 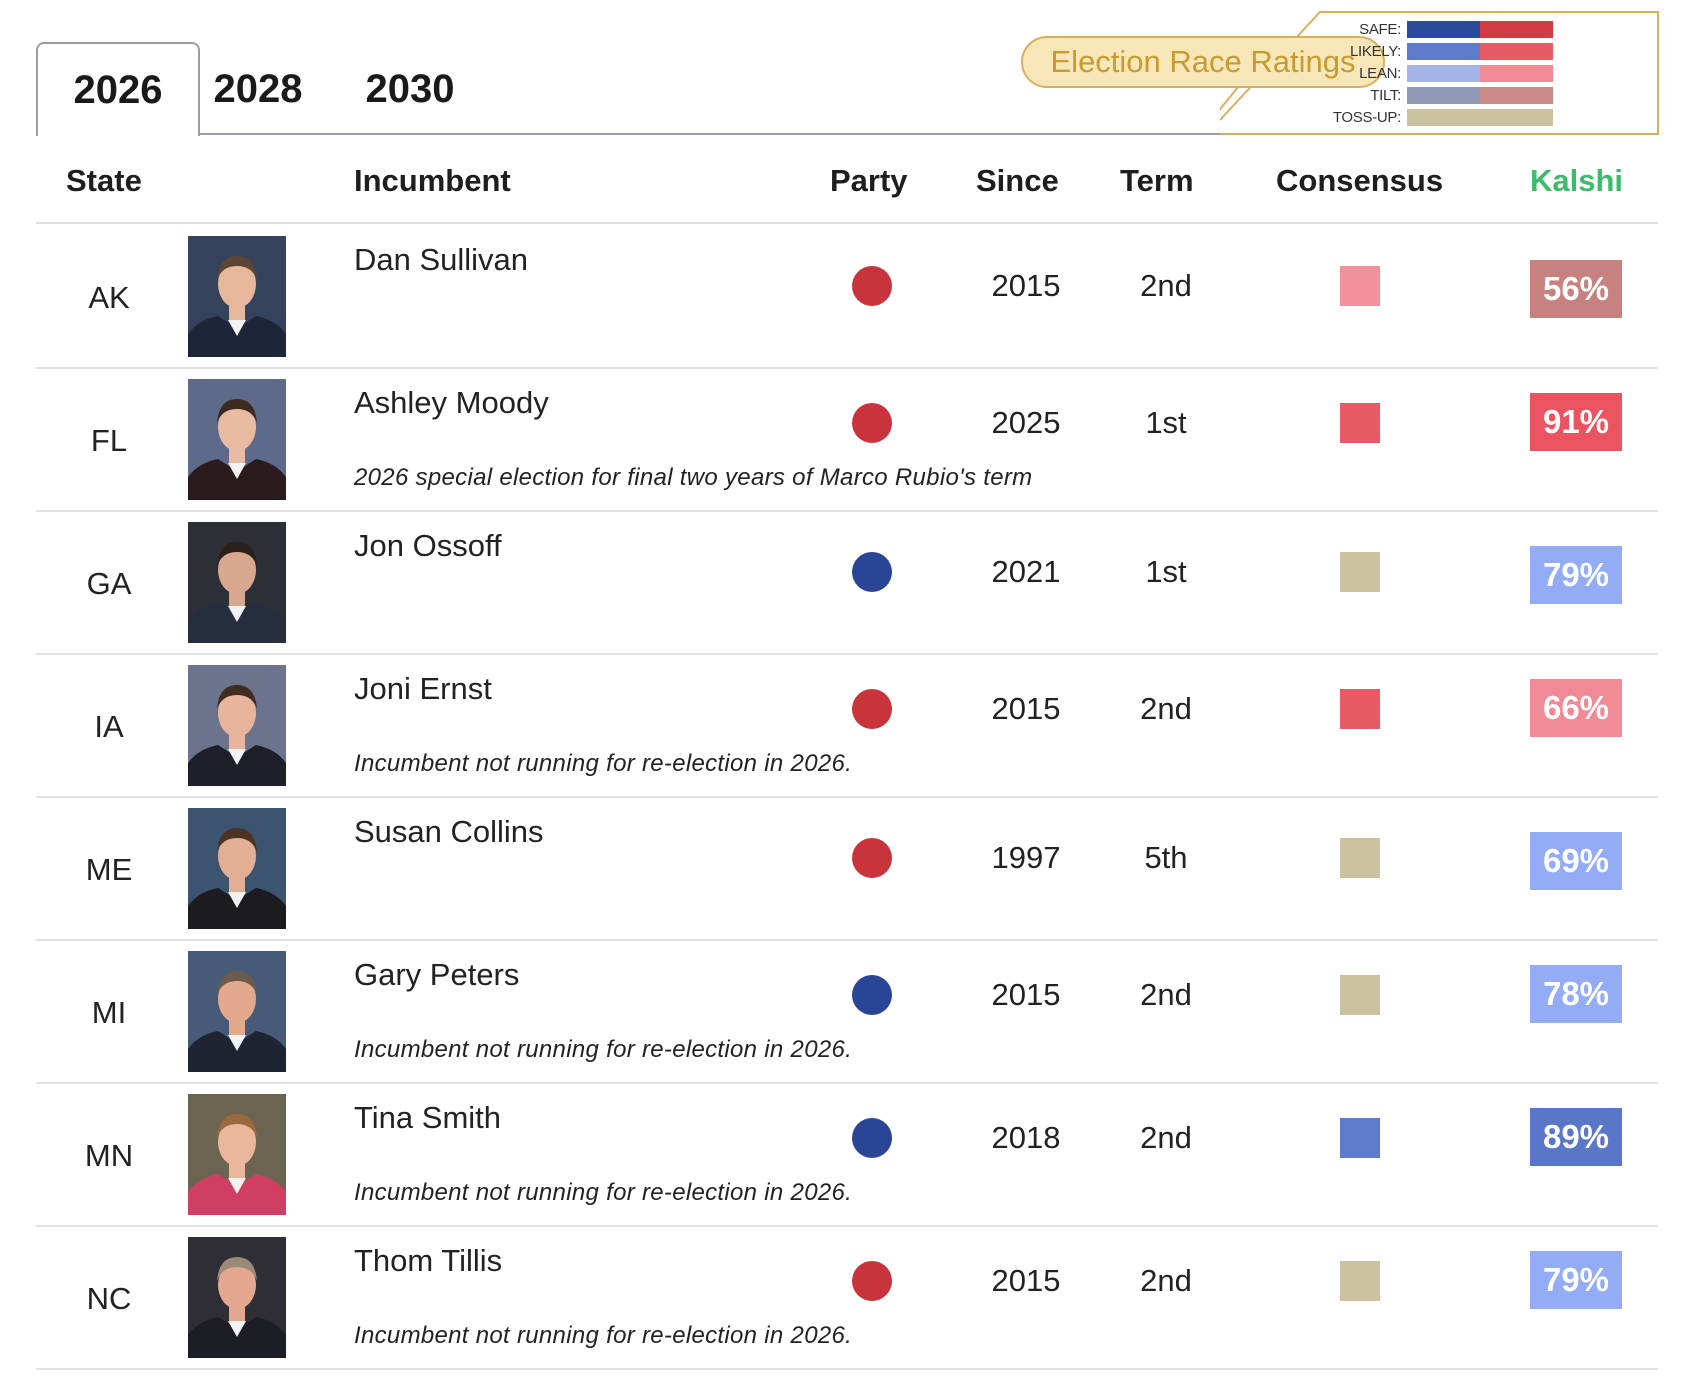 What do you see at coordinates (1026, 1137) in the screenshot?
I see `since-year: 2018` at bounding box center [1026, 1137].